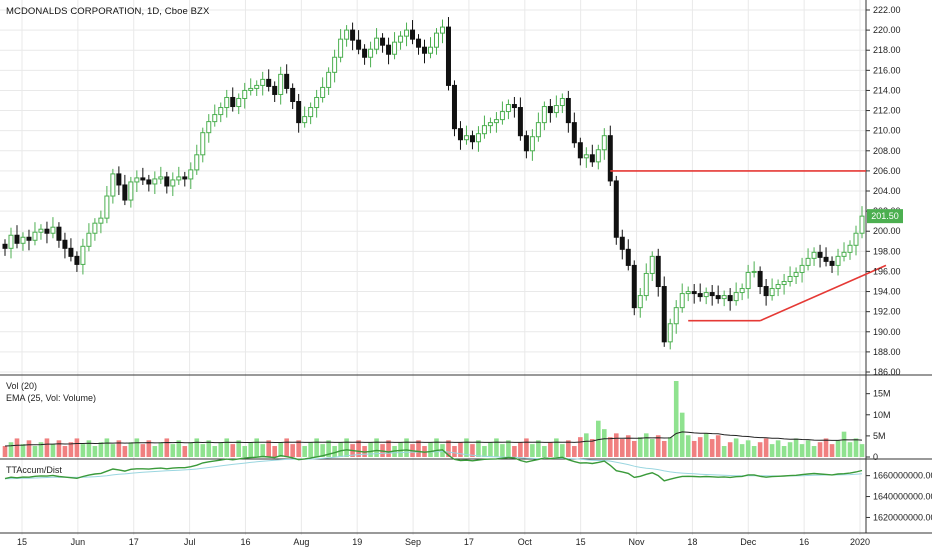 The height and width of the screenshot is (555, 932). I want to click on rising-trendline, so click(823, 293).